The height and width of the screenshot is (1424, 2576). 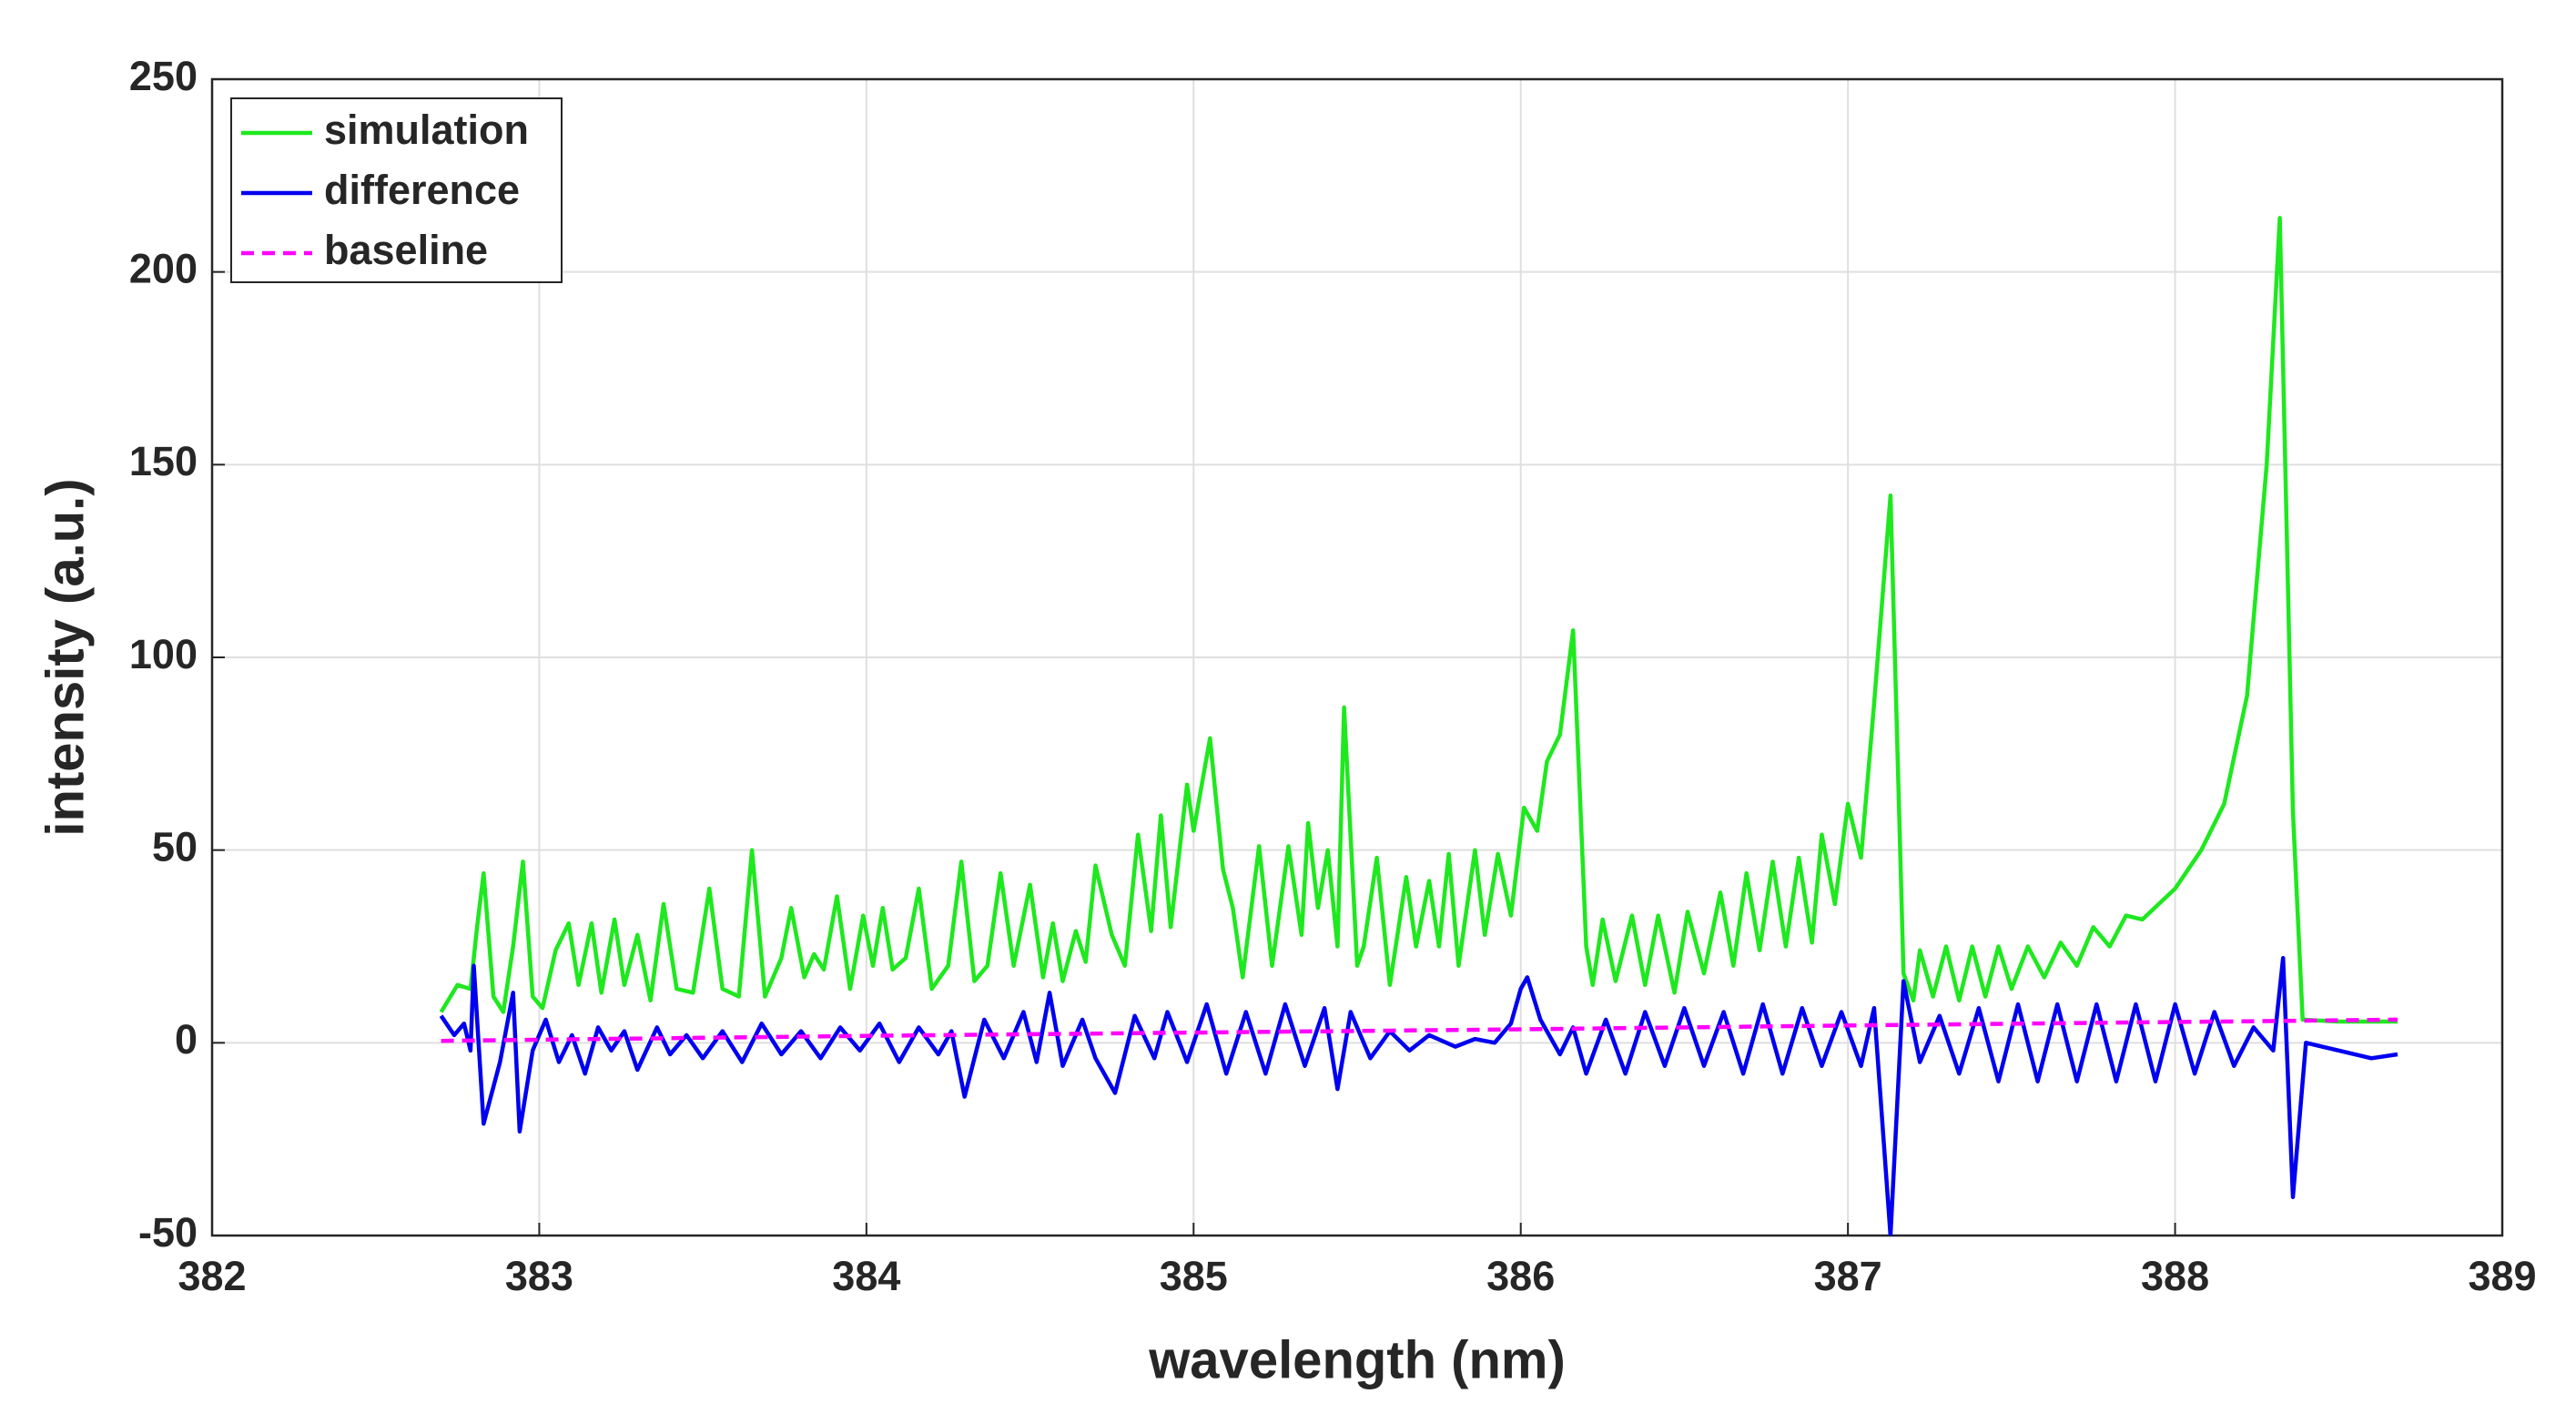 What do you see at coordinates (539, 1276) in the screenshot?
I see `x-tick-label: 383` at bounding box center [539, 1276].